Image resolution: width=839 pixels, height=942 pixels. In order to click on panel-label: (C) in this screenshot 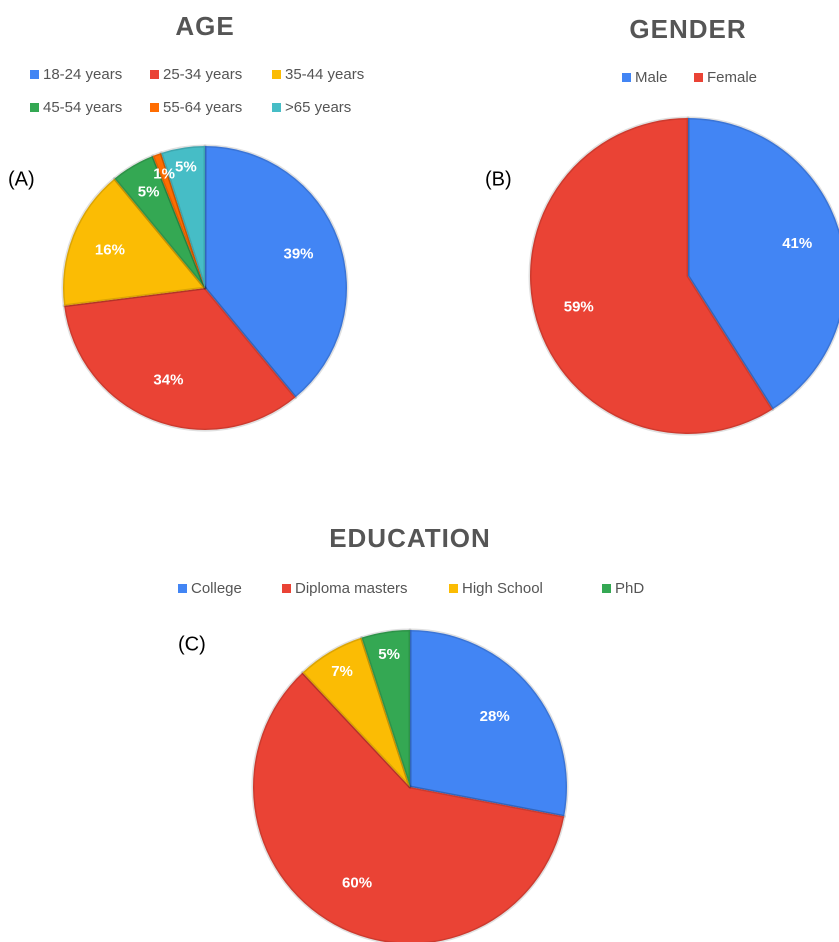, I will do `click(192, 644)`.